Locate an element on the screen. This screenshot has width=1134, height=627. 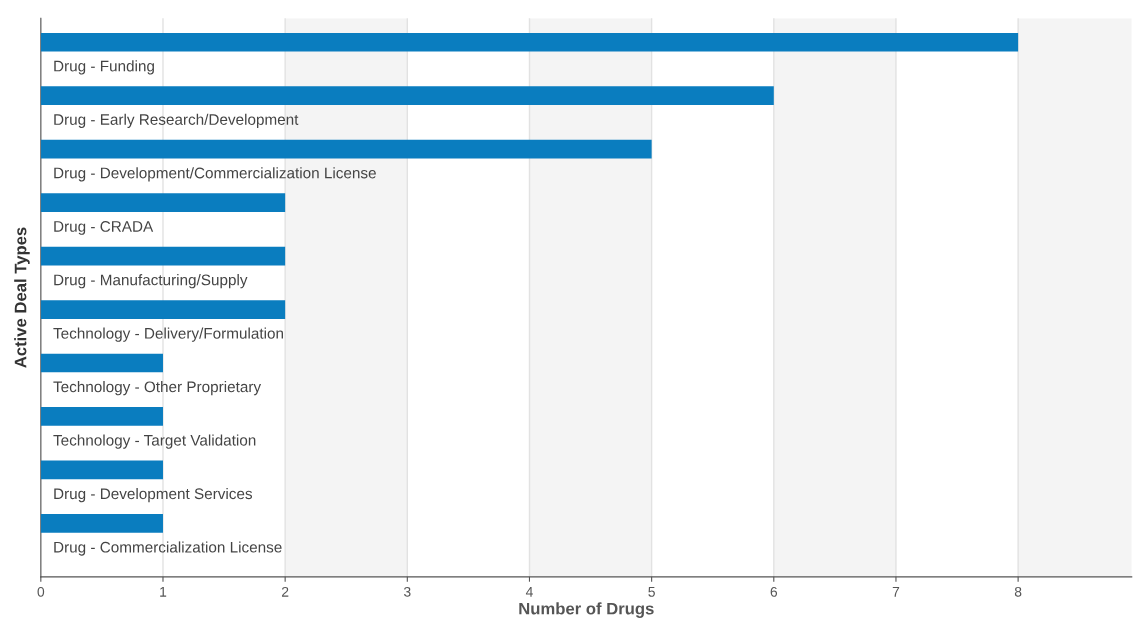
x-tick-label: 8 is located at coordinates (1018, 591).